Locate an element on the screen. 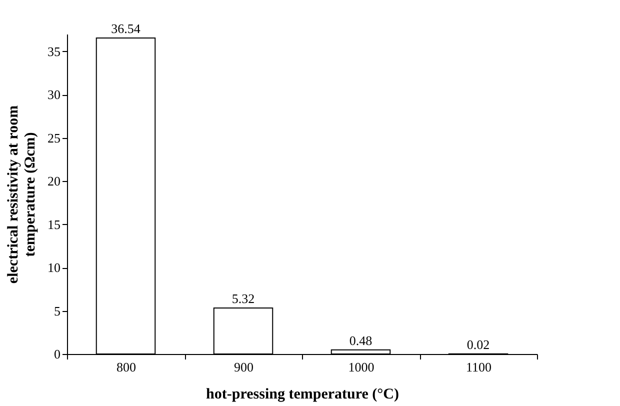 This screenshot has height=406, width=620. x-tick-label: 1000 is located at coordinates (361, 367).